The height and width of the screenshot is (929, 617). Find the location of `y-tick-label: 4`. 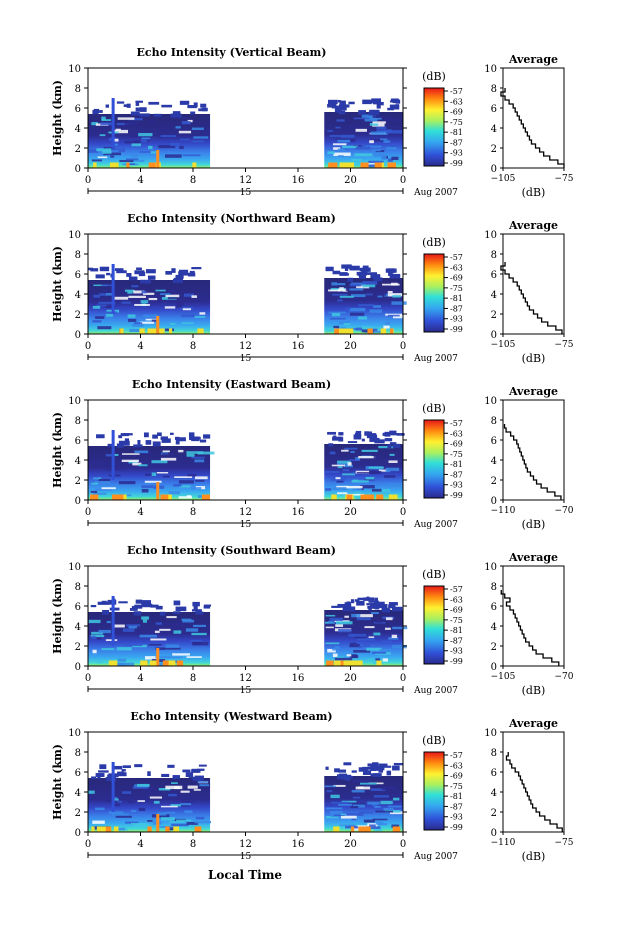

y-tick-label: 4 is located at coordinates (78, 793).